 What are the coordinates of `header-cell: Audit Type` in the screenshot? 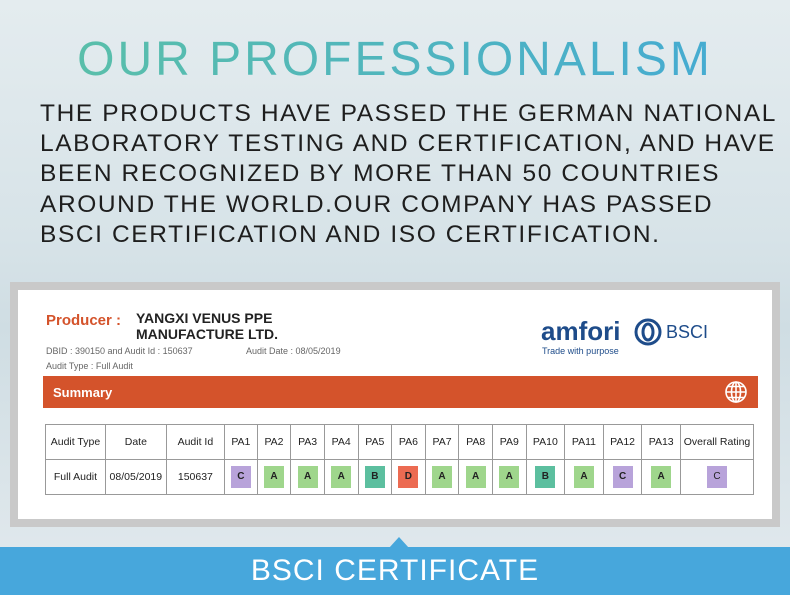 It's located at (75, 442).